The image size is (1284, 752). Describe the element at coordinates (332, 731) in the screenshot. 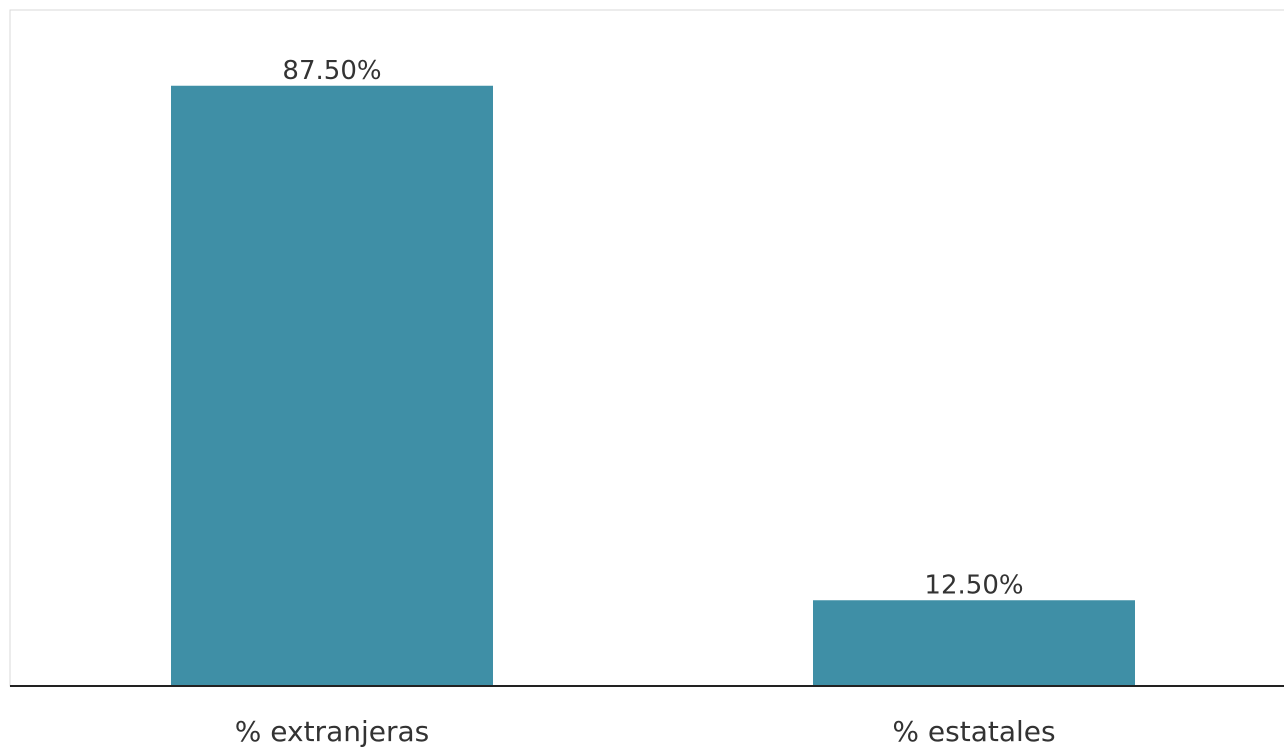

I see `x-tick-label-0: % extranjeras` at that location.